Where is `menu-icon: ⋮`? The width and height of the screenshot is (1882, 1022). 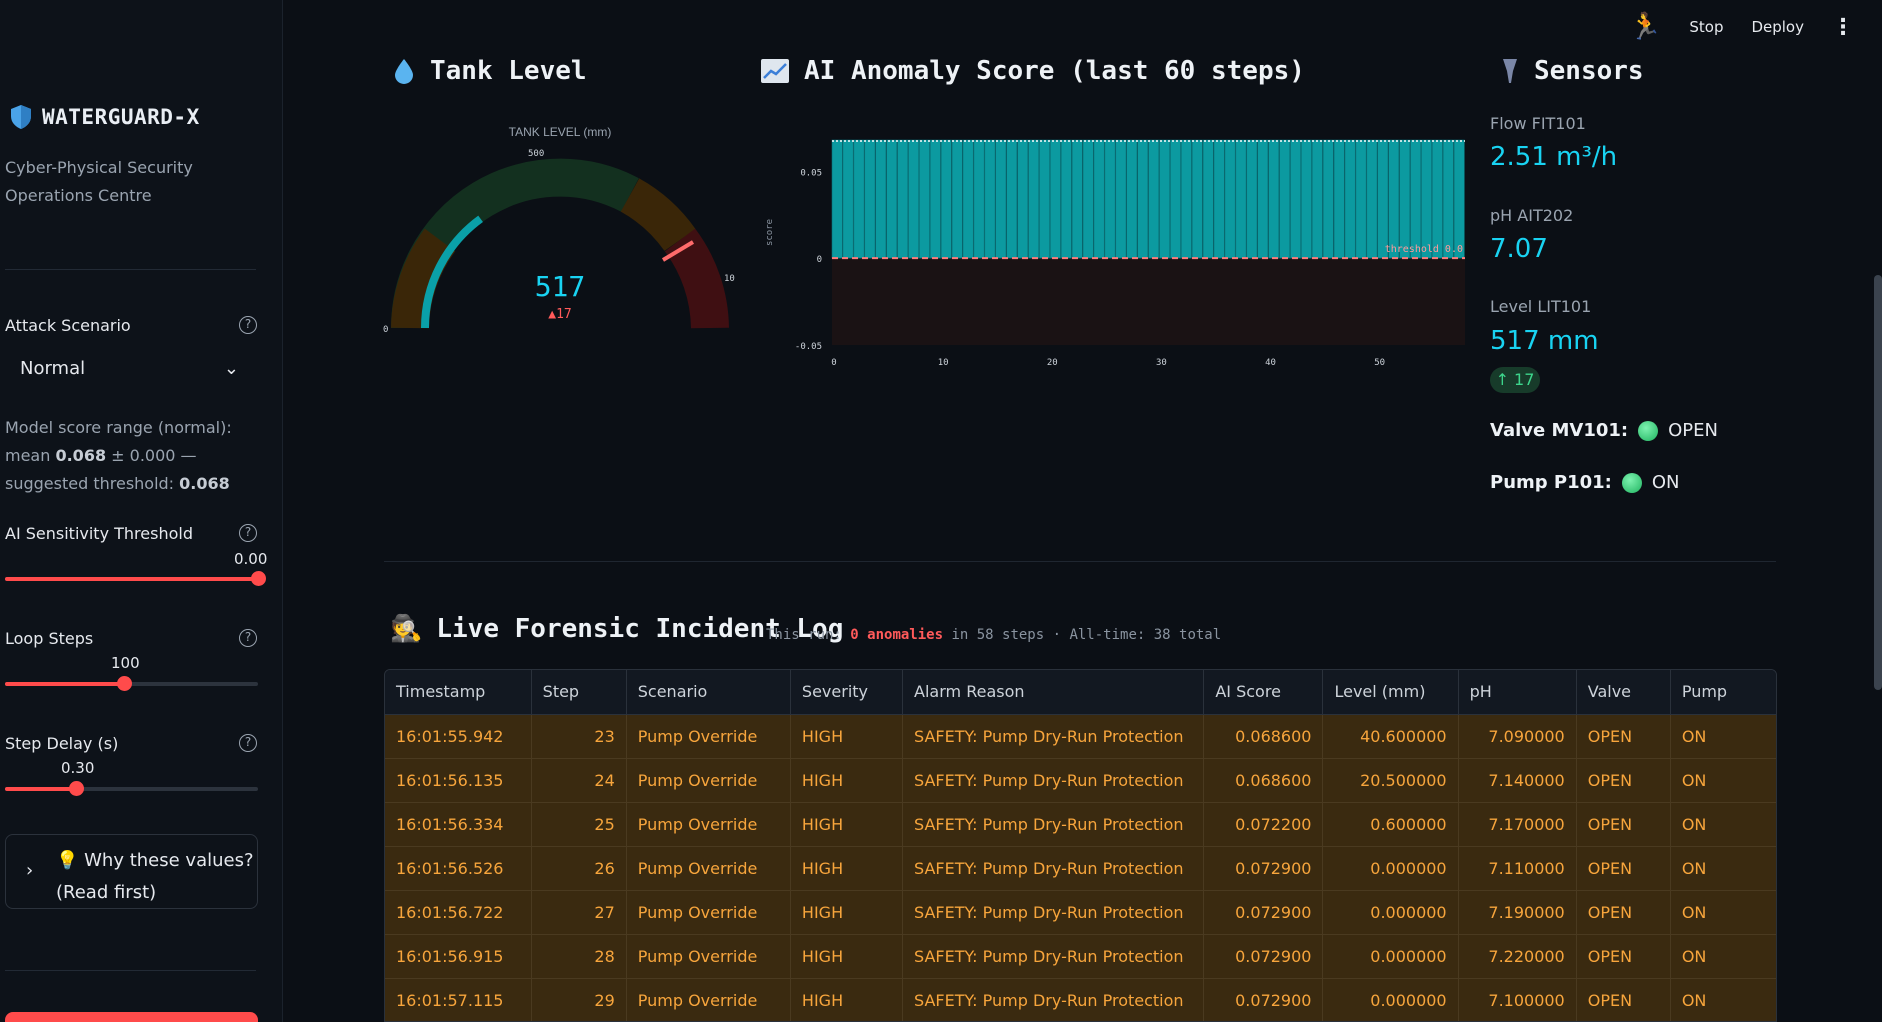 menu-icon: ⋮ is located at coordinates (1843, 27).